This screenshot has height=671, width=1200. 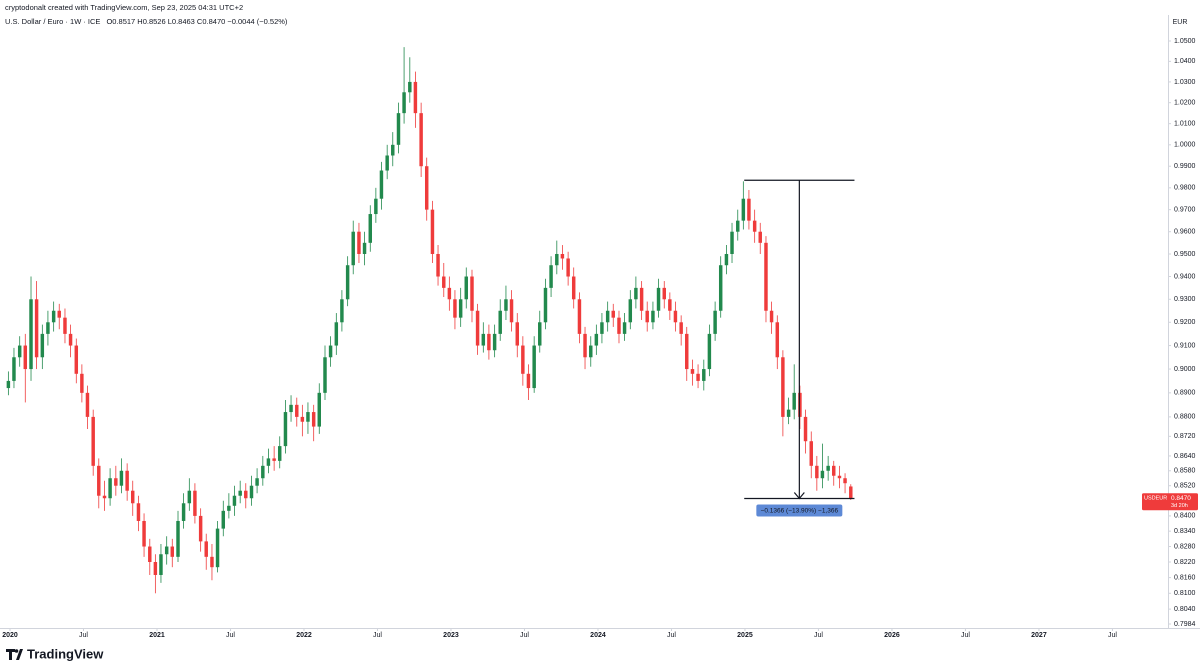 I want to click on y-tick-label: 0.9700, so click(x=1185, y=209).